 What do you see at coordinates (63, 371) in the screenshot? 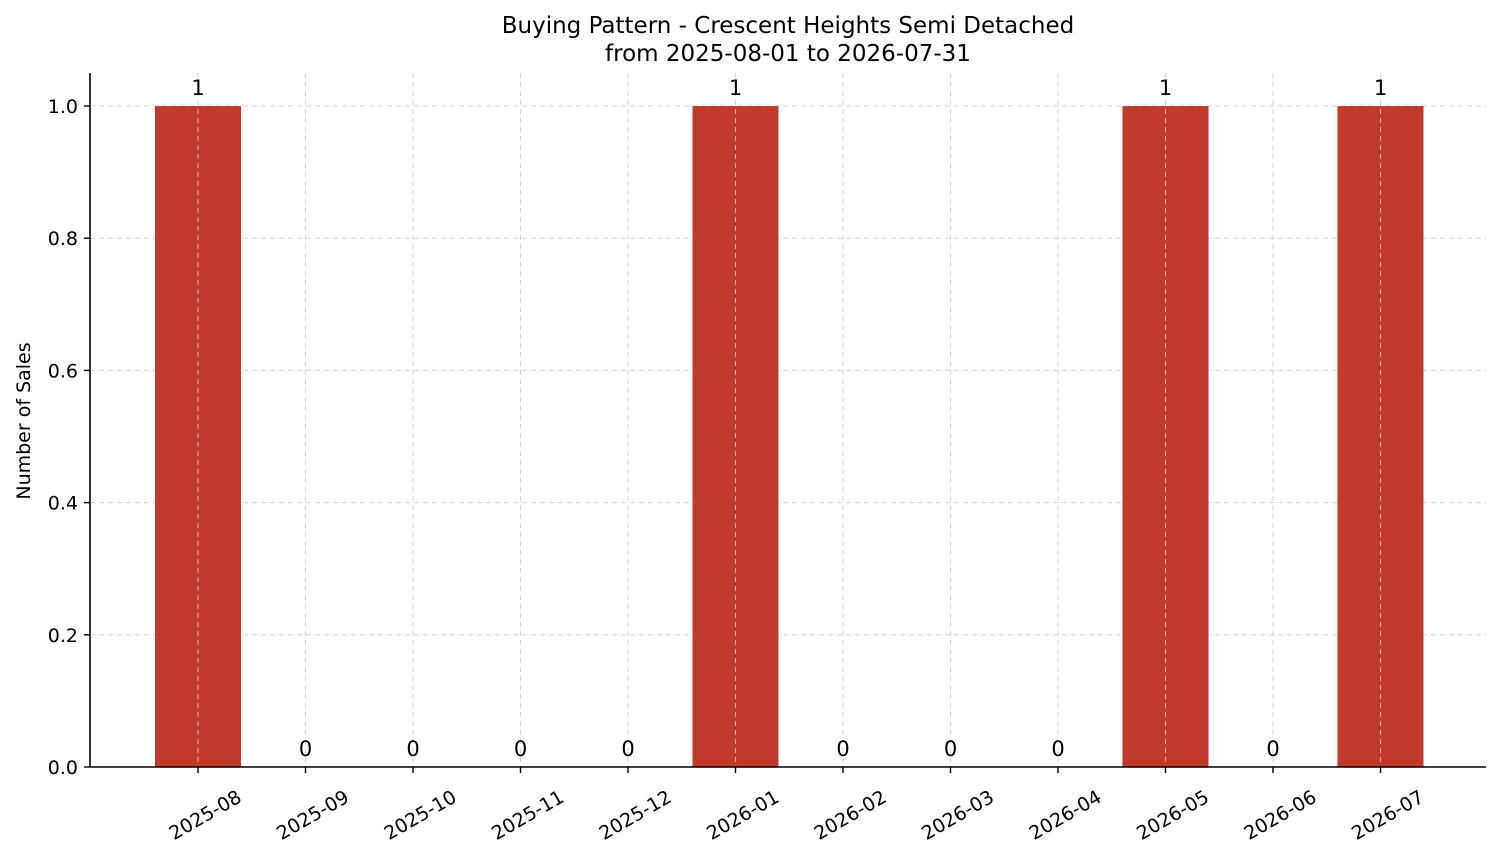
I see `y-tick-label: 0.6` at bounding box center [63, 371].